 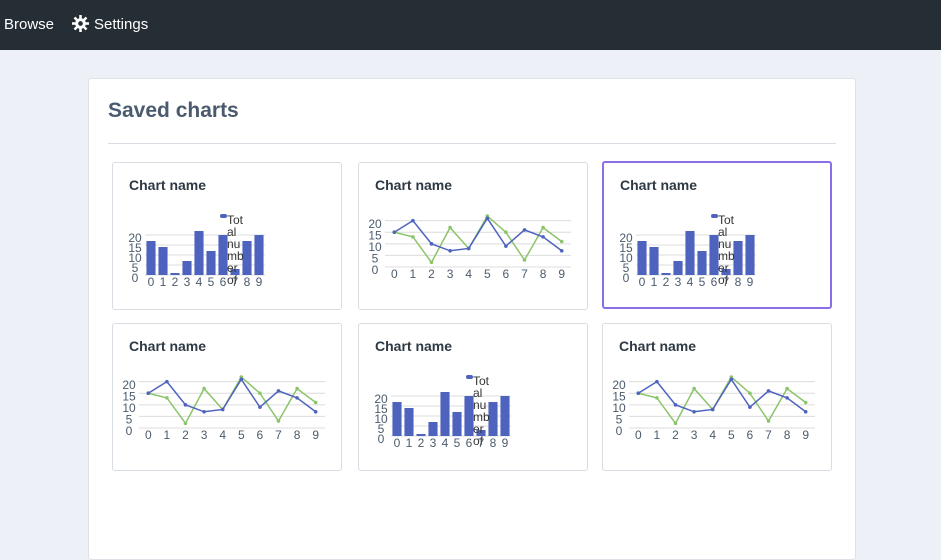 What do you see at coordinates (121, 24) in the screenshot?
I see `nav-settings: Settings` at bounding box center [121, 24].